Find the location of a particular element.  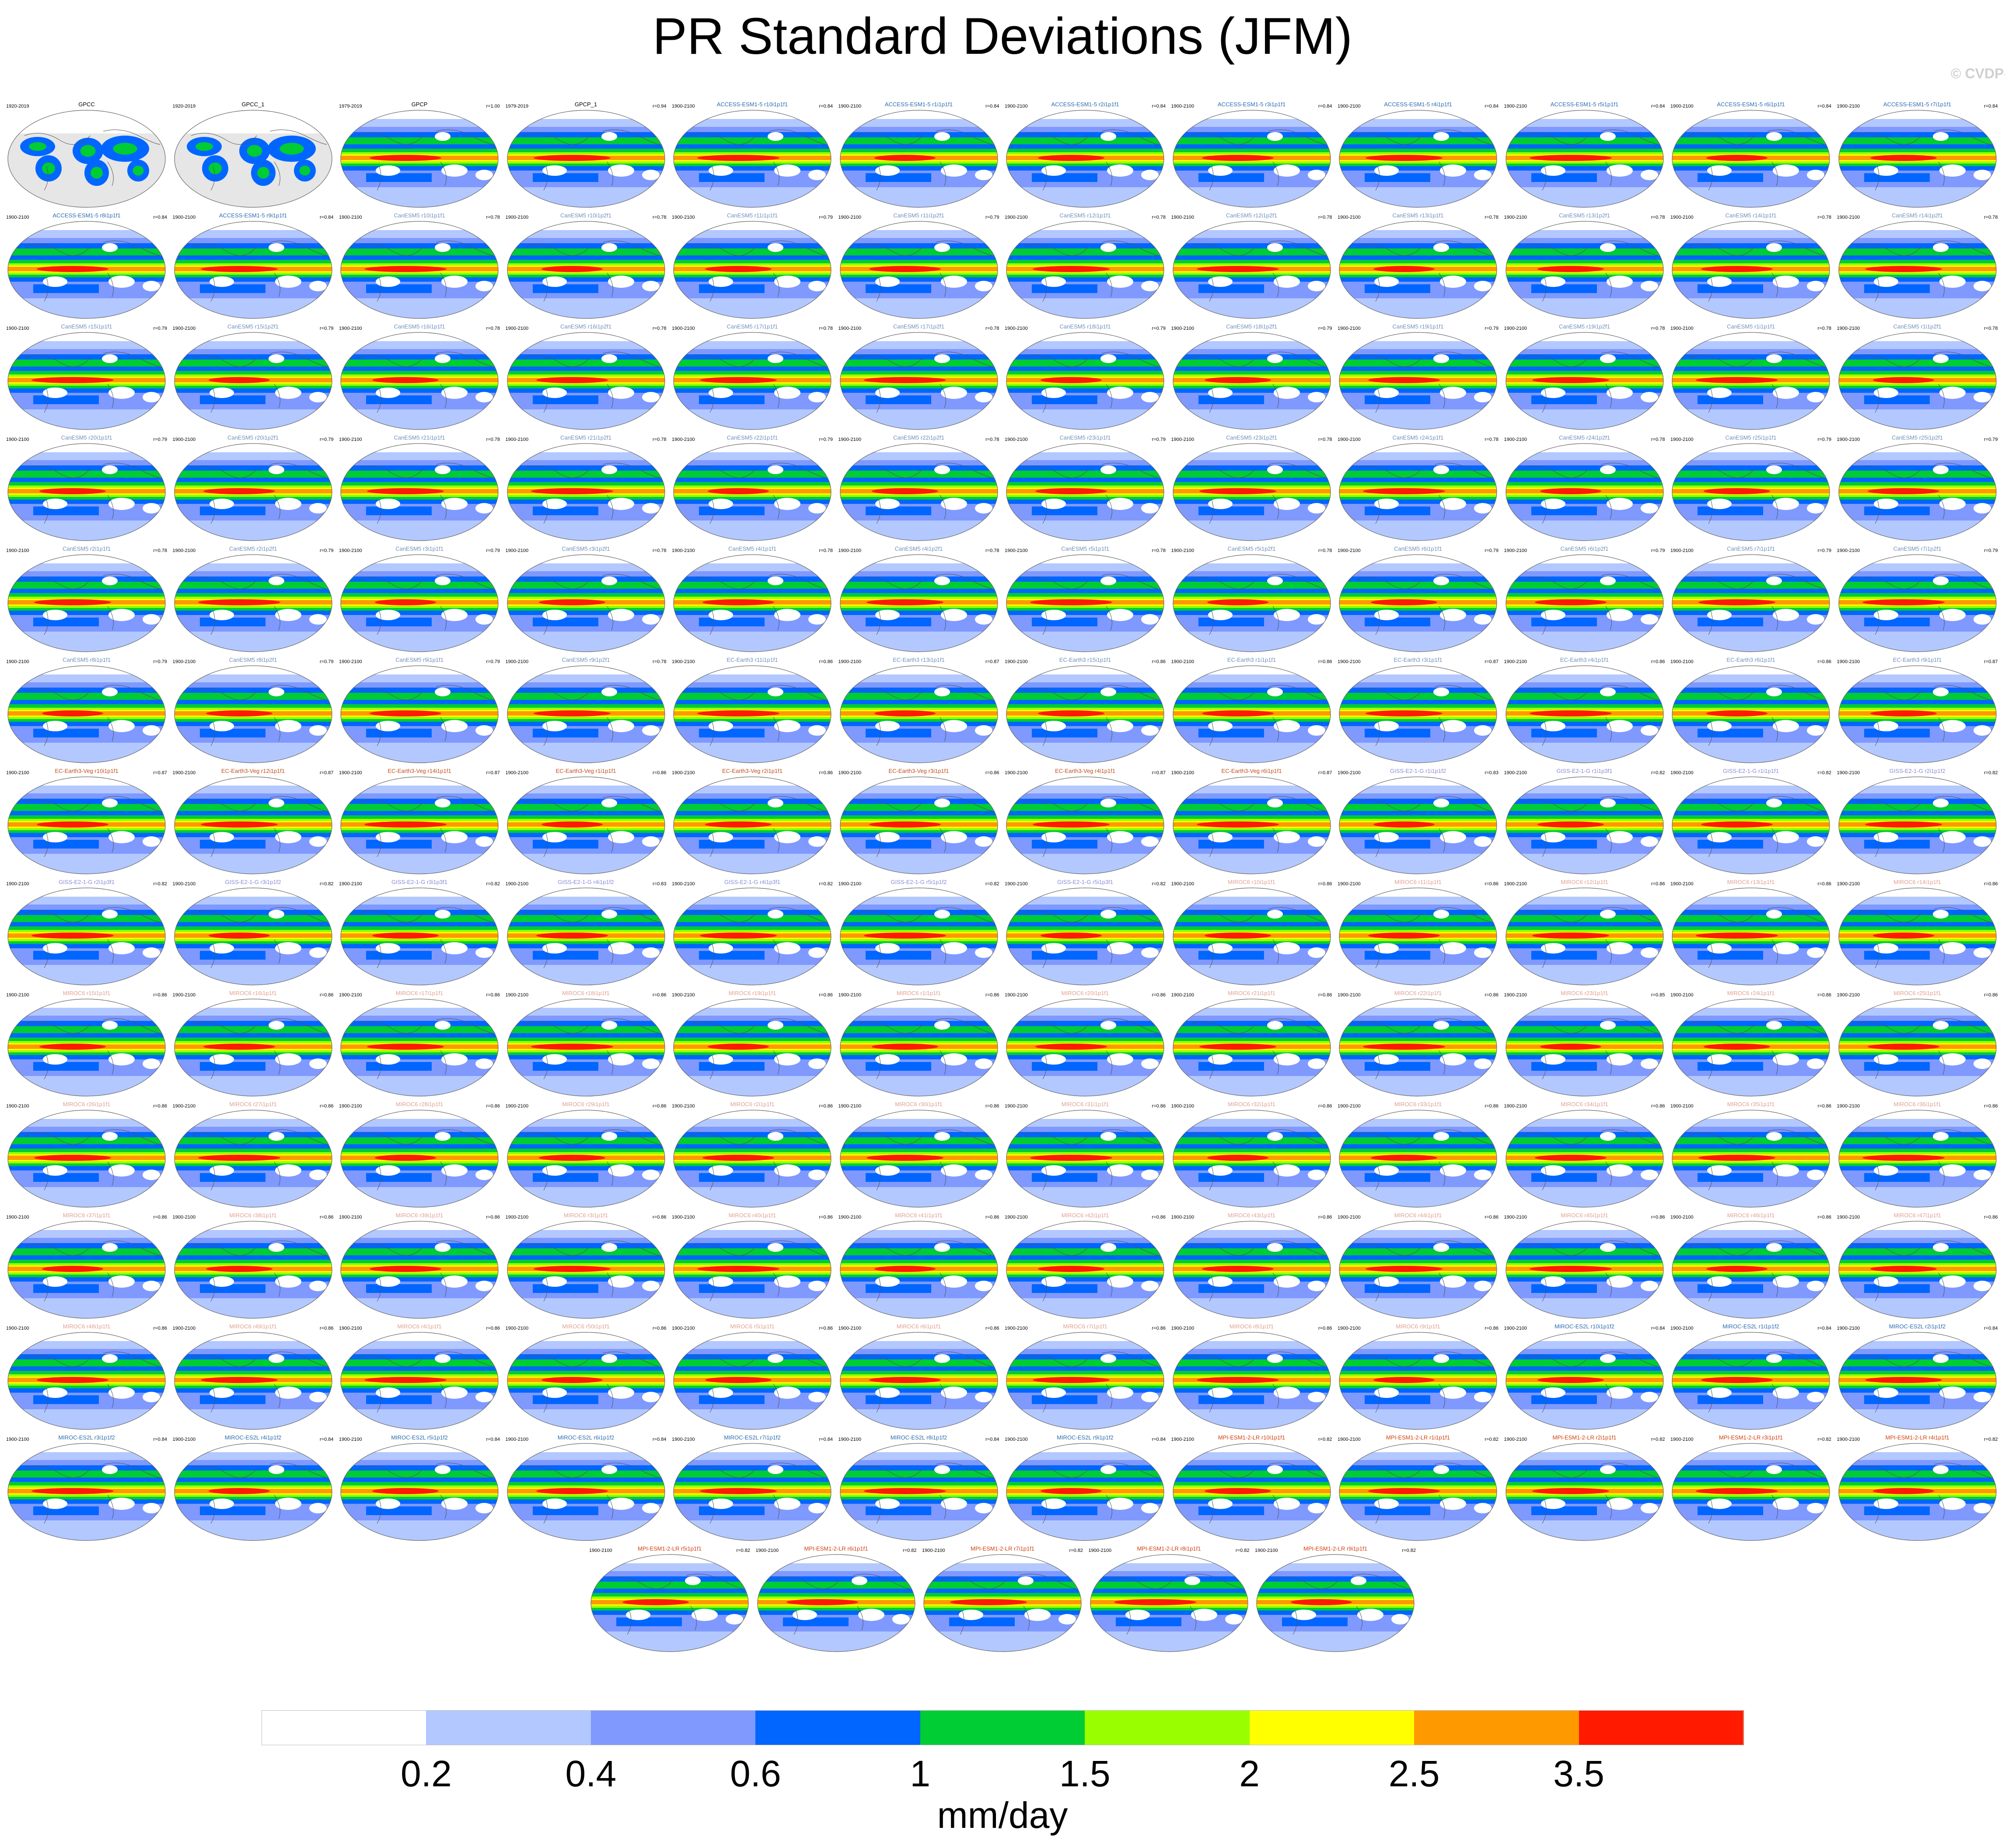

panel-title: MIROC-ES2L r6i1p1f2 is located at coordinates (586, 1437).